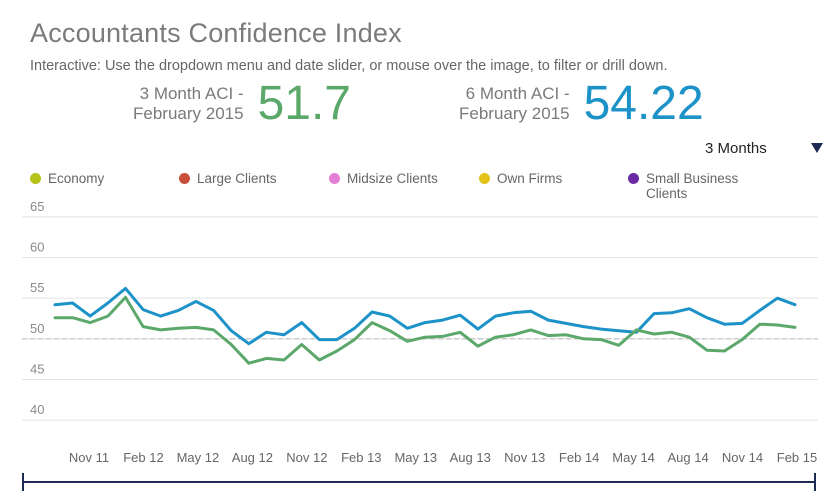 The image size is (840, 497). What do you see at coordinates (306, 457) in the screenshot?
I see `x-tick-label: Nov 12` at bounding box center [306, 457].